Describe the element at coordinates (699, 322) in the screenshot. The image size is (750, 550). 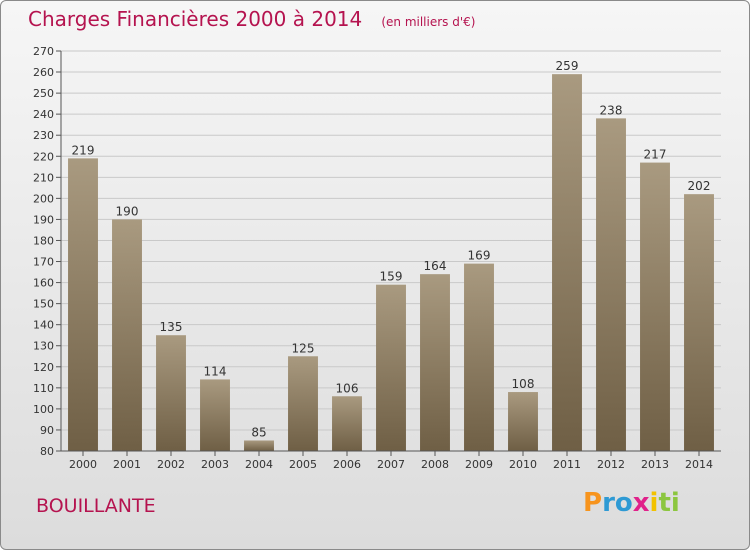
I see `bar-2014` at that location.